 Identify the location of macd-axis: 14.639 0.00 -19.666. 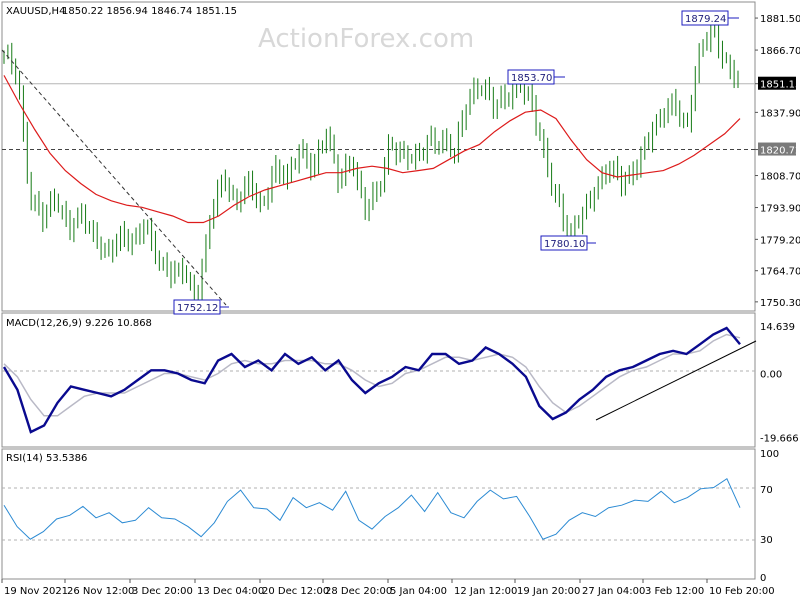
(779, 383).